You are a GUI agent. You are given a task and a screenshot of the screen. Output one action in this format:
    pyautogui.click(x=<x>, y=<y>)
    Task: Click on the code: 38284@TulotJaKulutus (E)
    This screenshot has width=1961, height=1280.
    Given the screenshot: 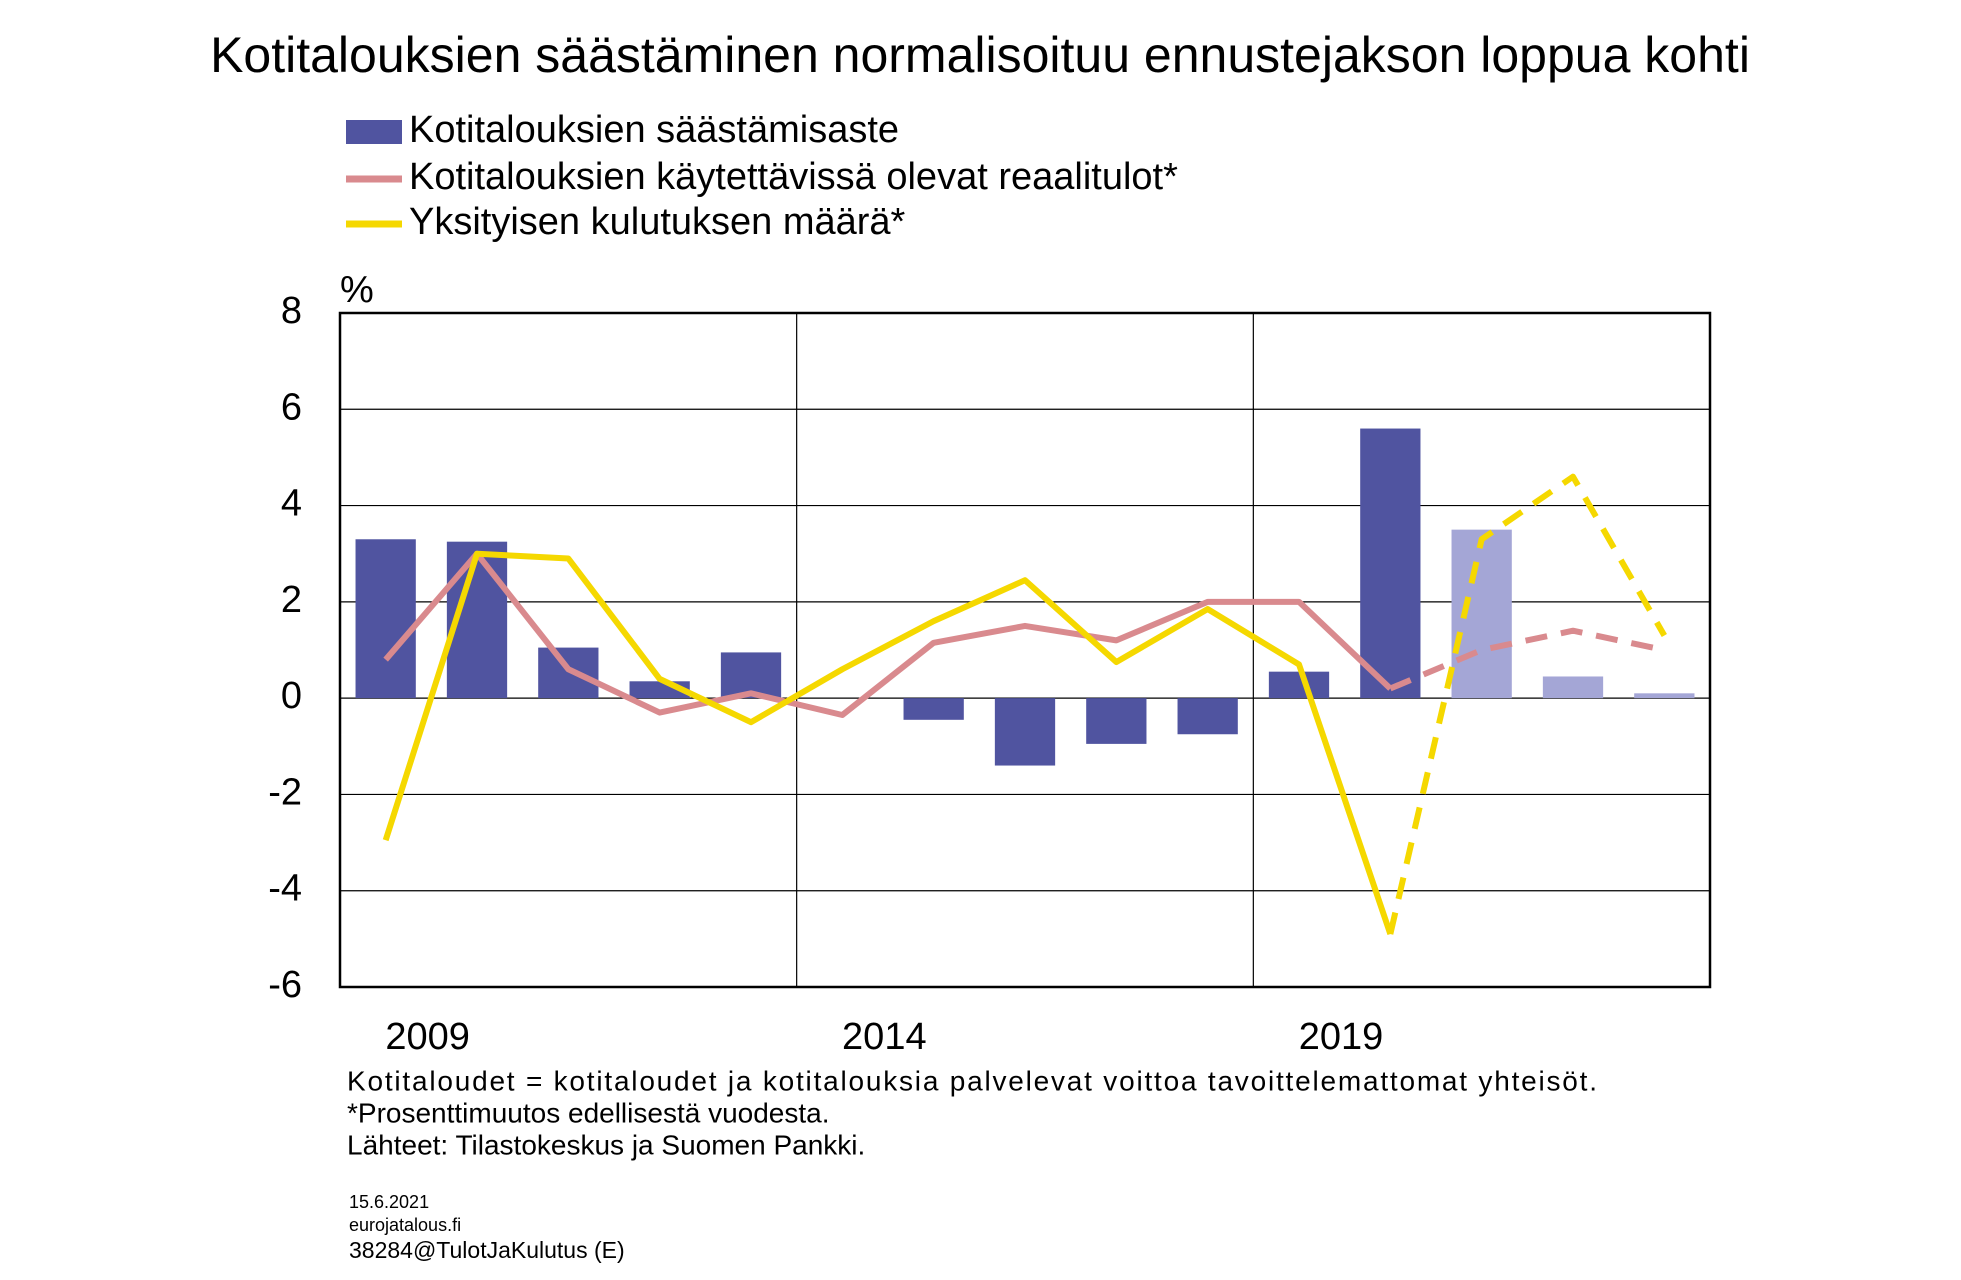 What is the action you would take?
    pyautogui.click(x=487, y=1250)
    